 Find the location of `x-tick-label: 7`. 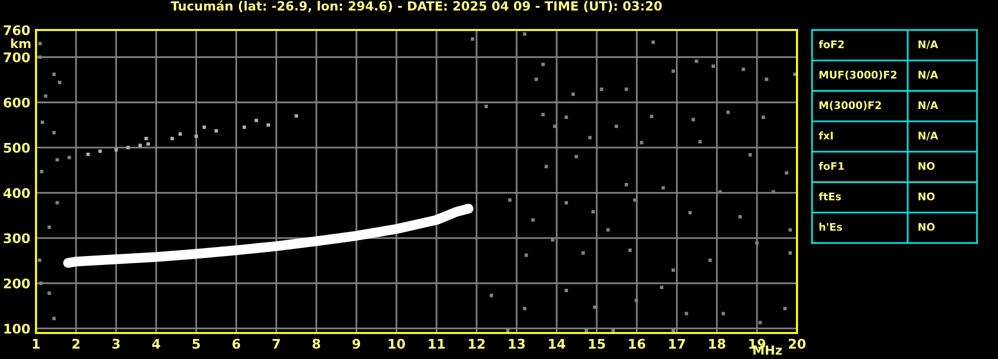

x-tick-label: 7 is located at coordinates (276, 343).